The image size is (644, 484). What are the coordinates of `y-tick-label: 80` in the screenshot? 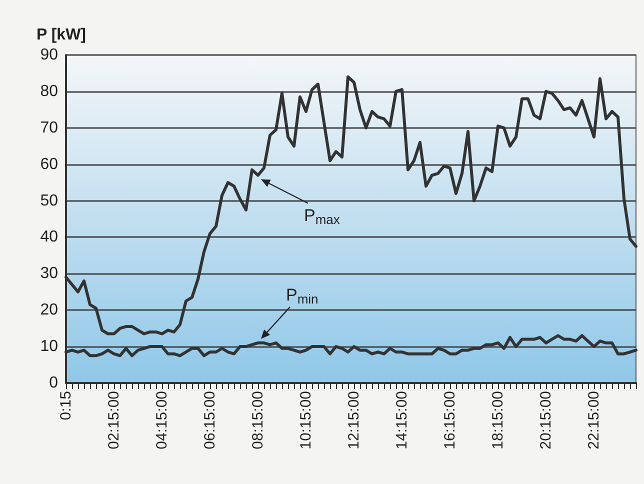 It's located at (49, 91).